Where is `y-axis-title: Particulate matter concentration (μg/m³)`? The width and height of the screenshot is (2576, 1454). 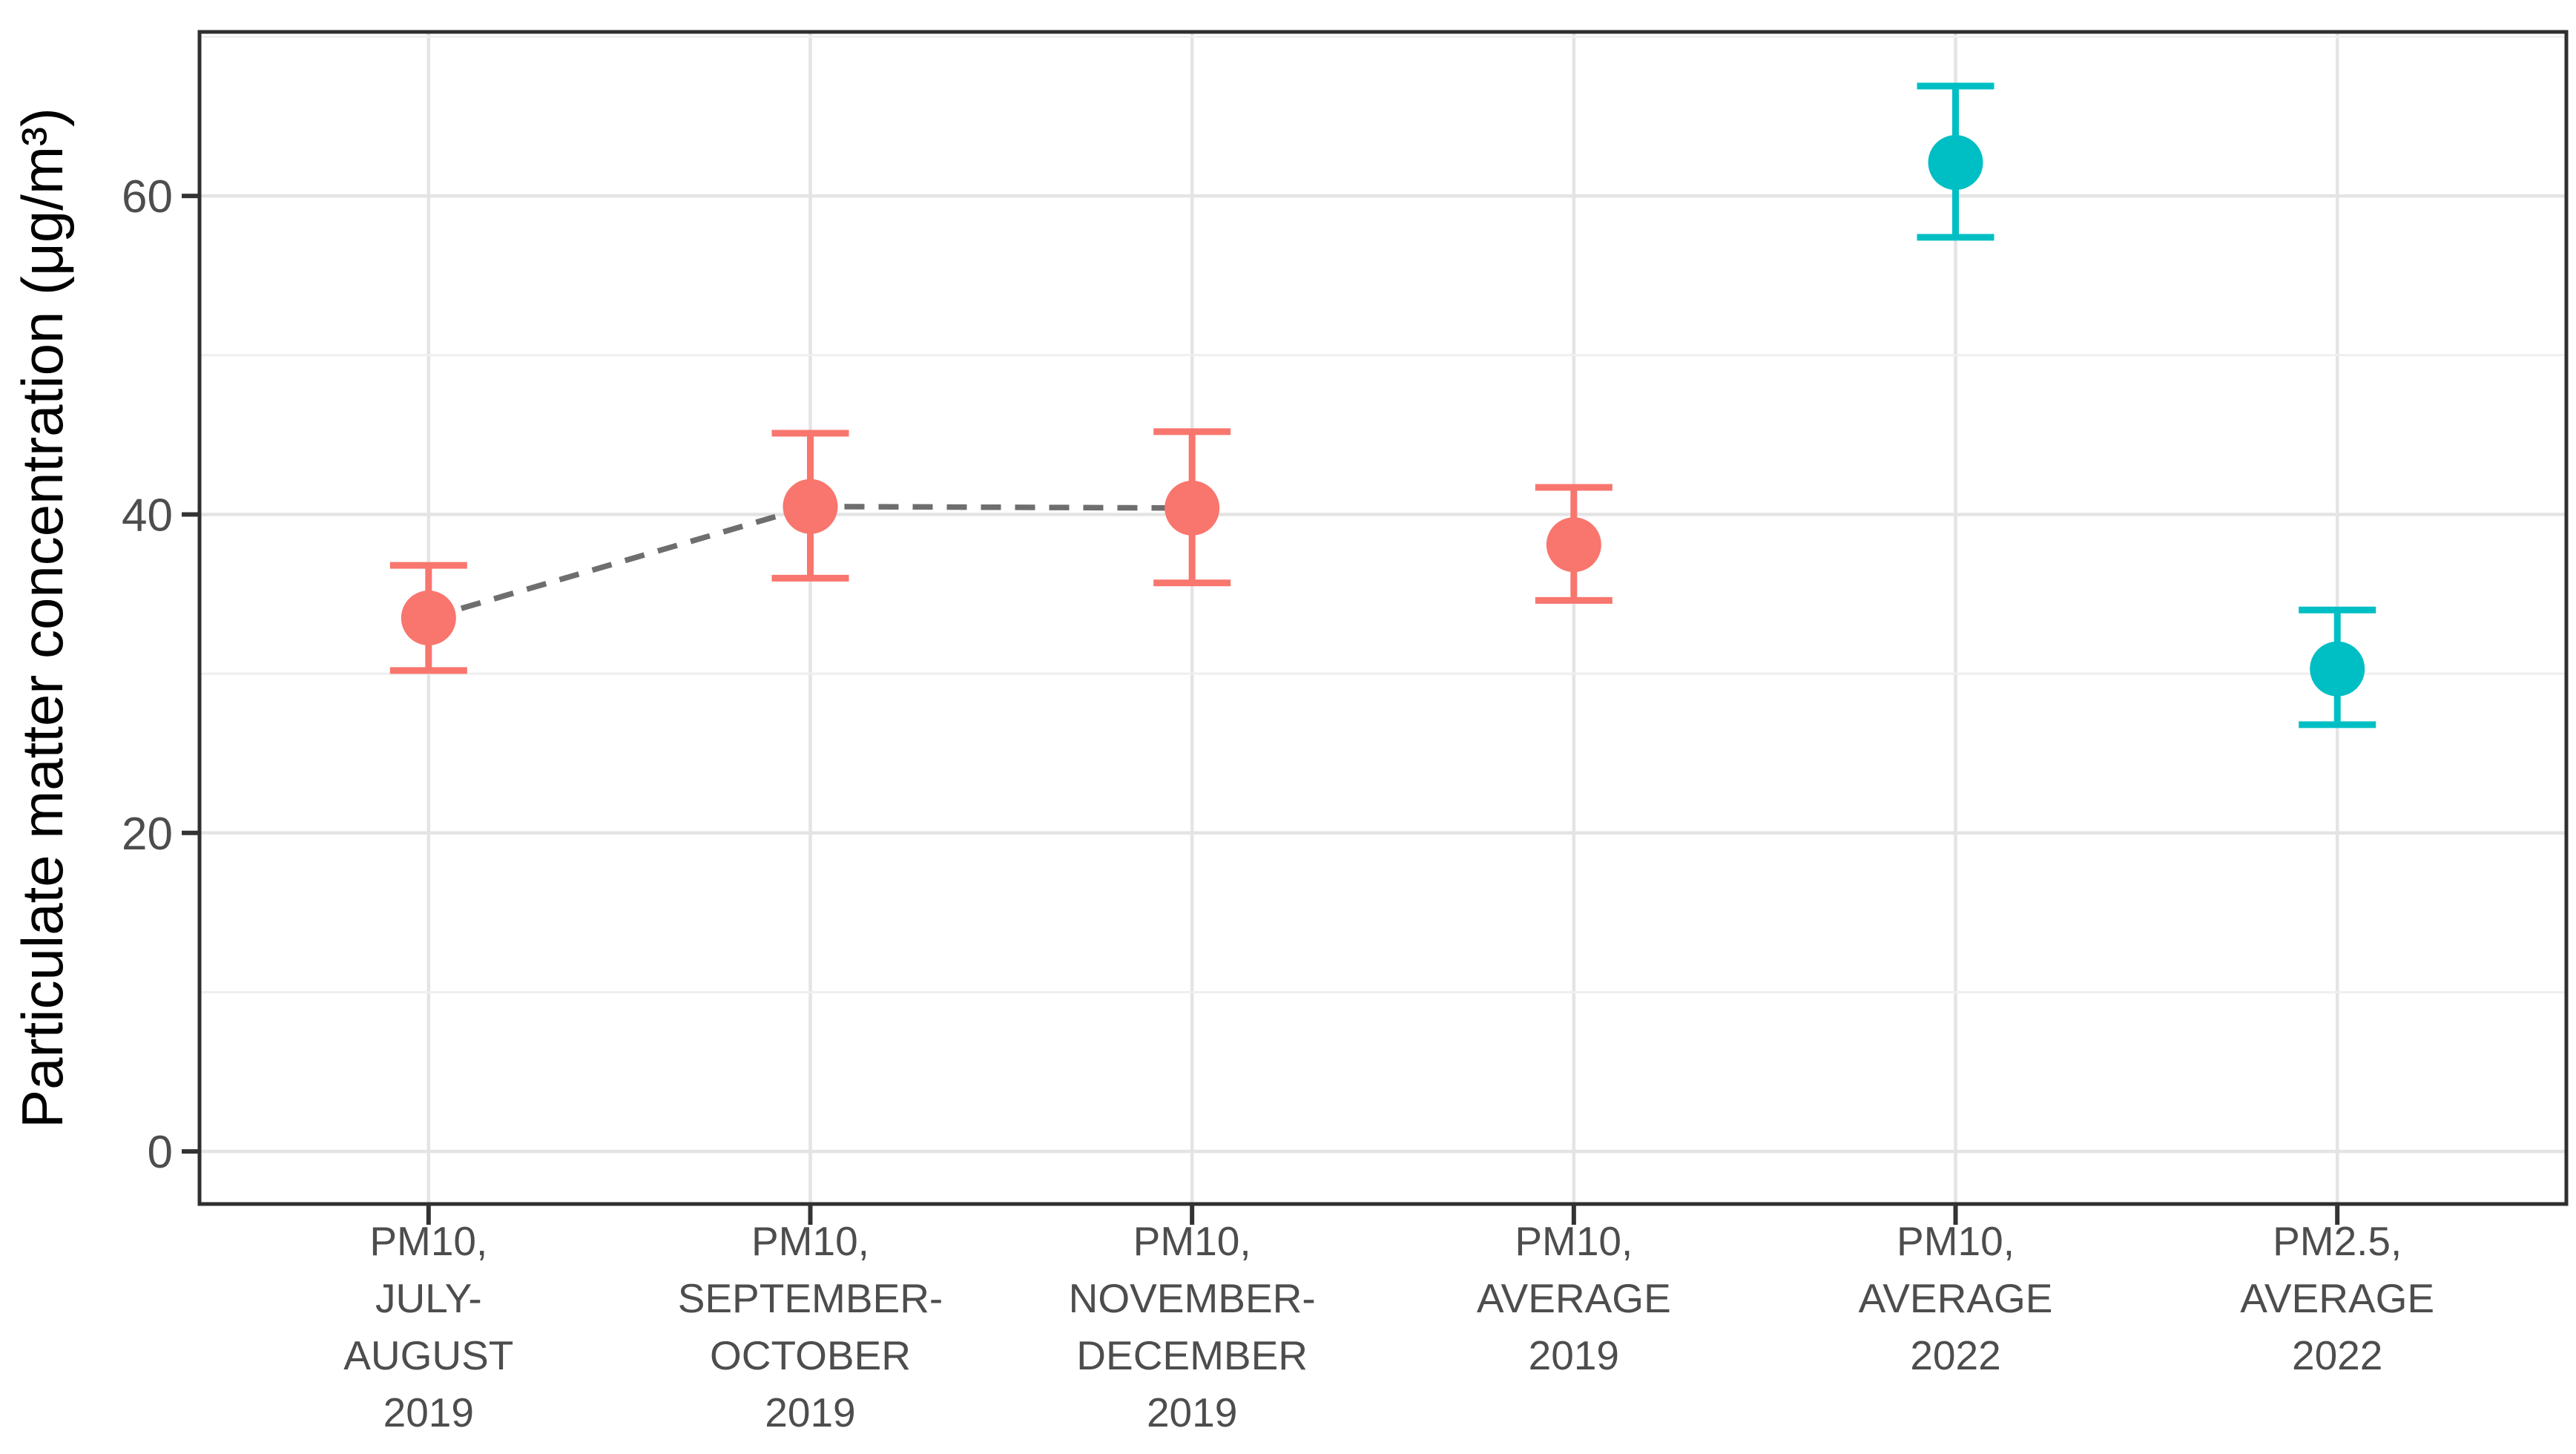 y-axis-title: Particulate matter concentration (μg/m³) is located at coordinates (42, 618).